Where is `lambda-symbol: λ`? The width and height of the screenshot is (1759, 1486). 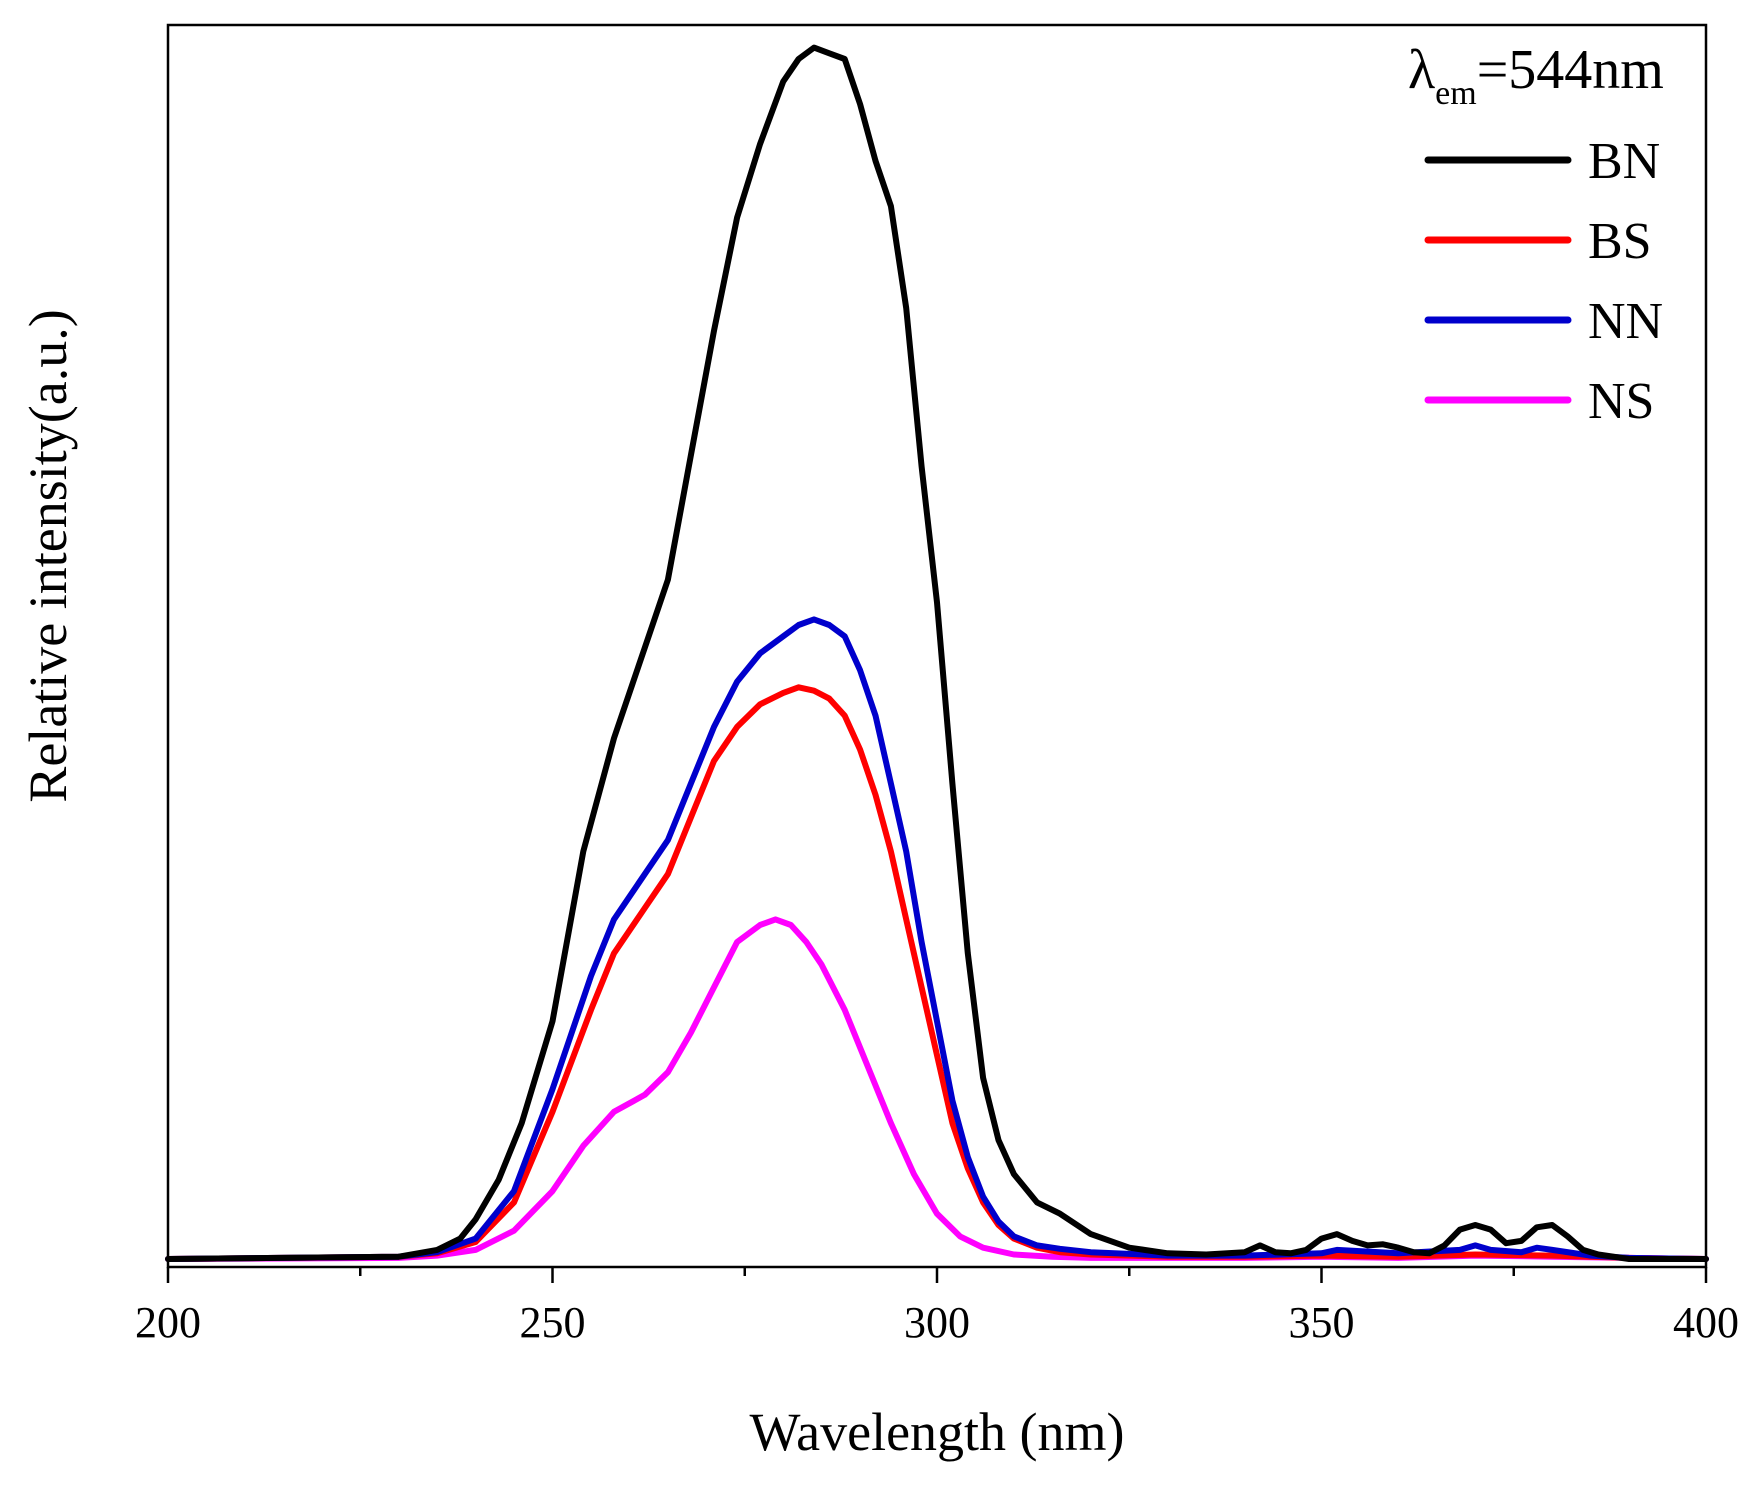 lambda-symbol: λ is located at coordinates (1421, 70).